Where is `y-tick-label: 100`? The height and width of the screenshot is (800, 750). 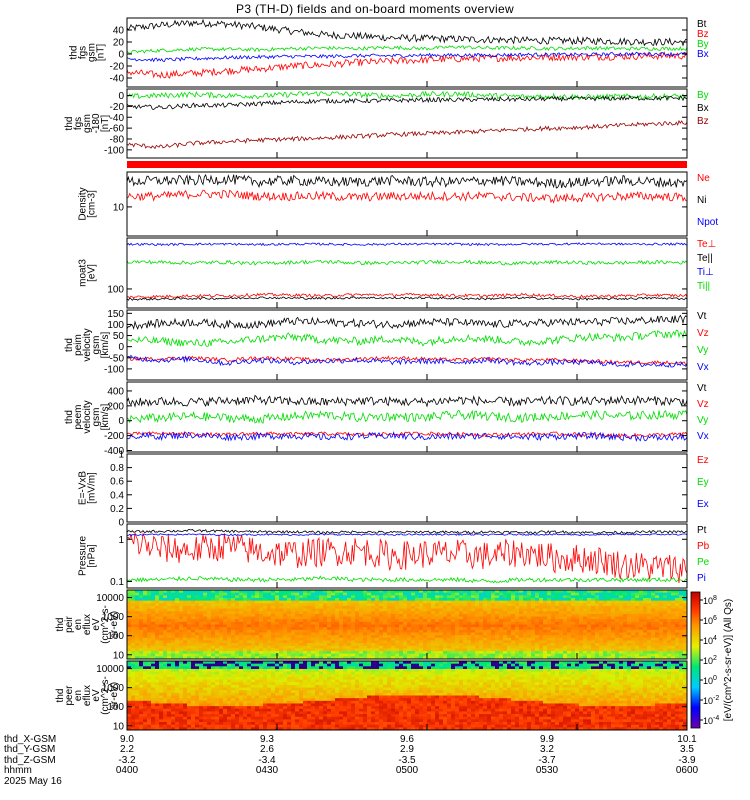 y-tick-label: 100 is located at coordinates (115, 289).